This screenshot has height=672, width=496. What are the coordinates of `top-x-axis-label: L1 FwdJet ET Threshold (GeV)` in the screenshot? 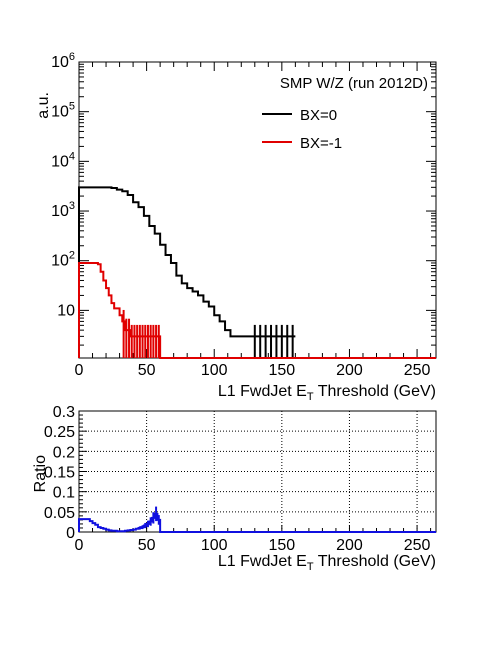 It's located at (327, 393).